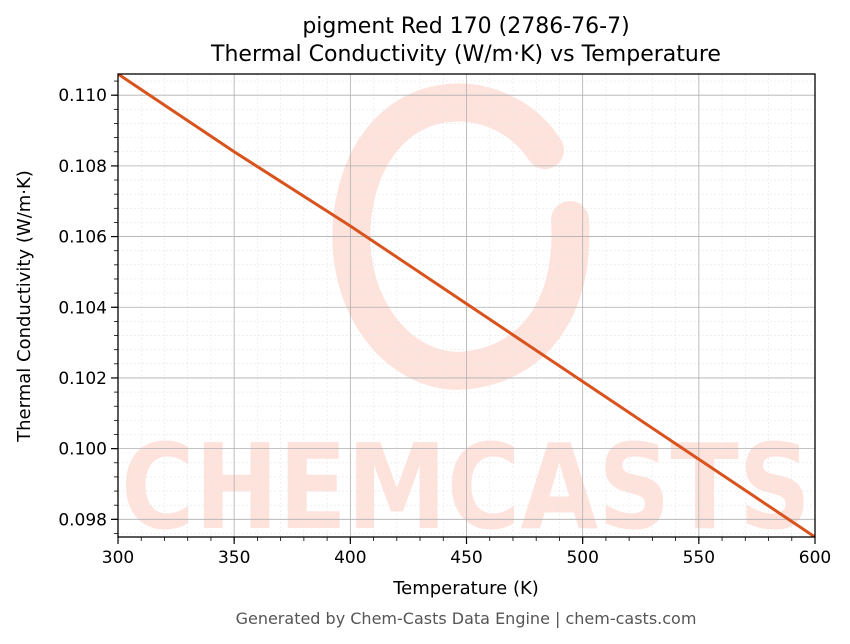  Describe the element at coordinates (82, 450) in the screenshot. I see `y-tick-label: 0.100` at that location.